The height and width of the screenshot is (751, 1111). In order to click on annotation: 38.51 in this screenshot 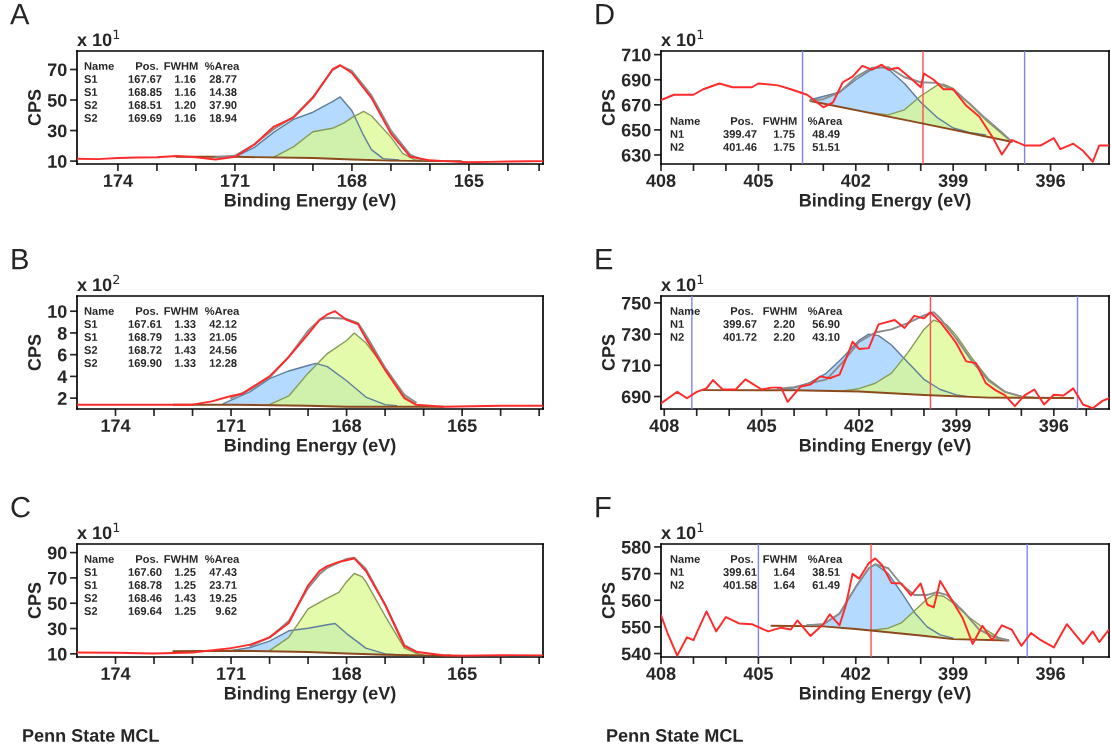, I will do `click(826, 572)`.